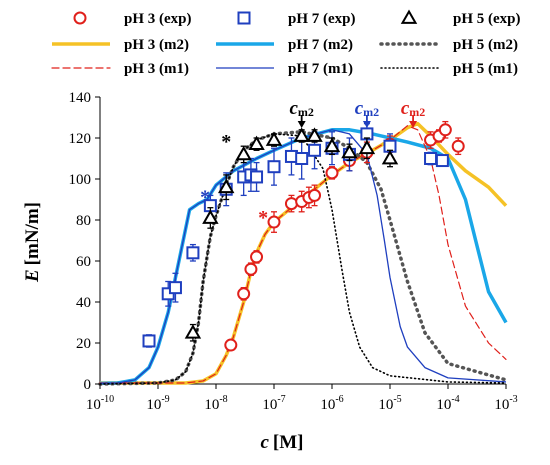  Describe the element at coordinates (487, 19) in the screenshot. I see `legend-label: pH 5 (exp)` at that location.